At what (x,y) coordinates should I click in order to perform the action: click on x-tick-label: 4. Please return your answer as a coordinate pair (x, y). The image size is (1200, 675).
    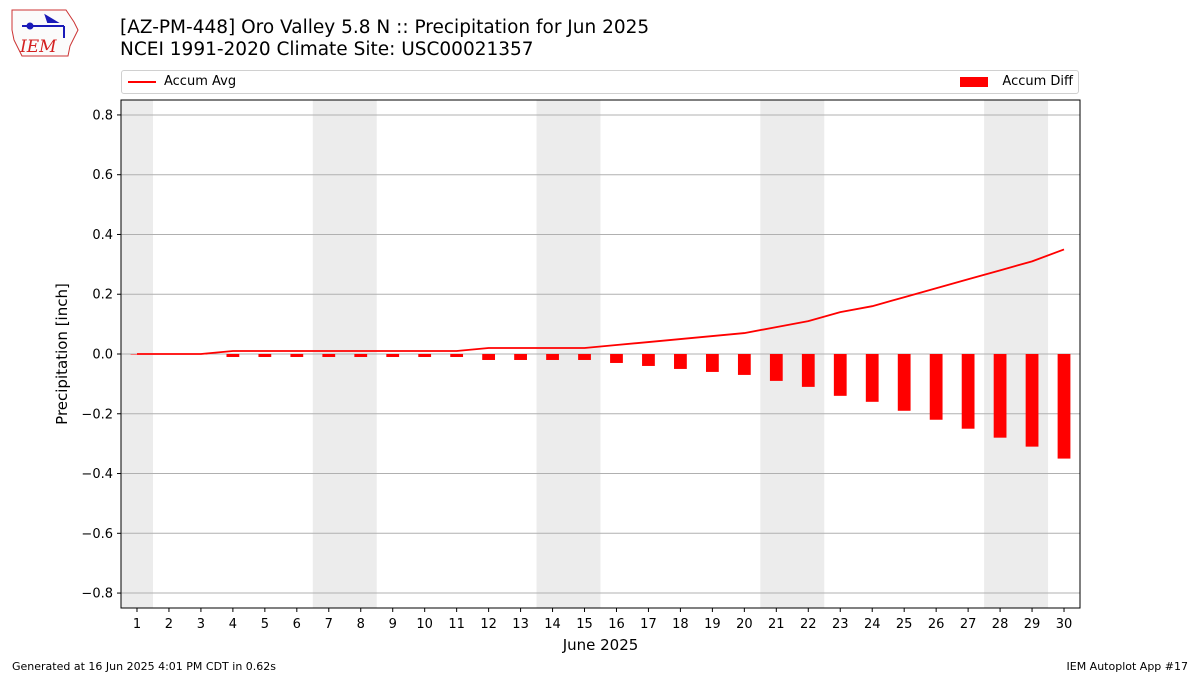
    Looking at the image, I should click on (233, 624).